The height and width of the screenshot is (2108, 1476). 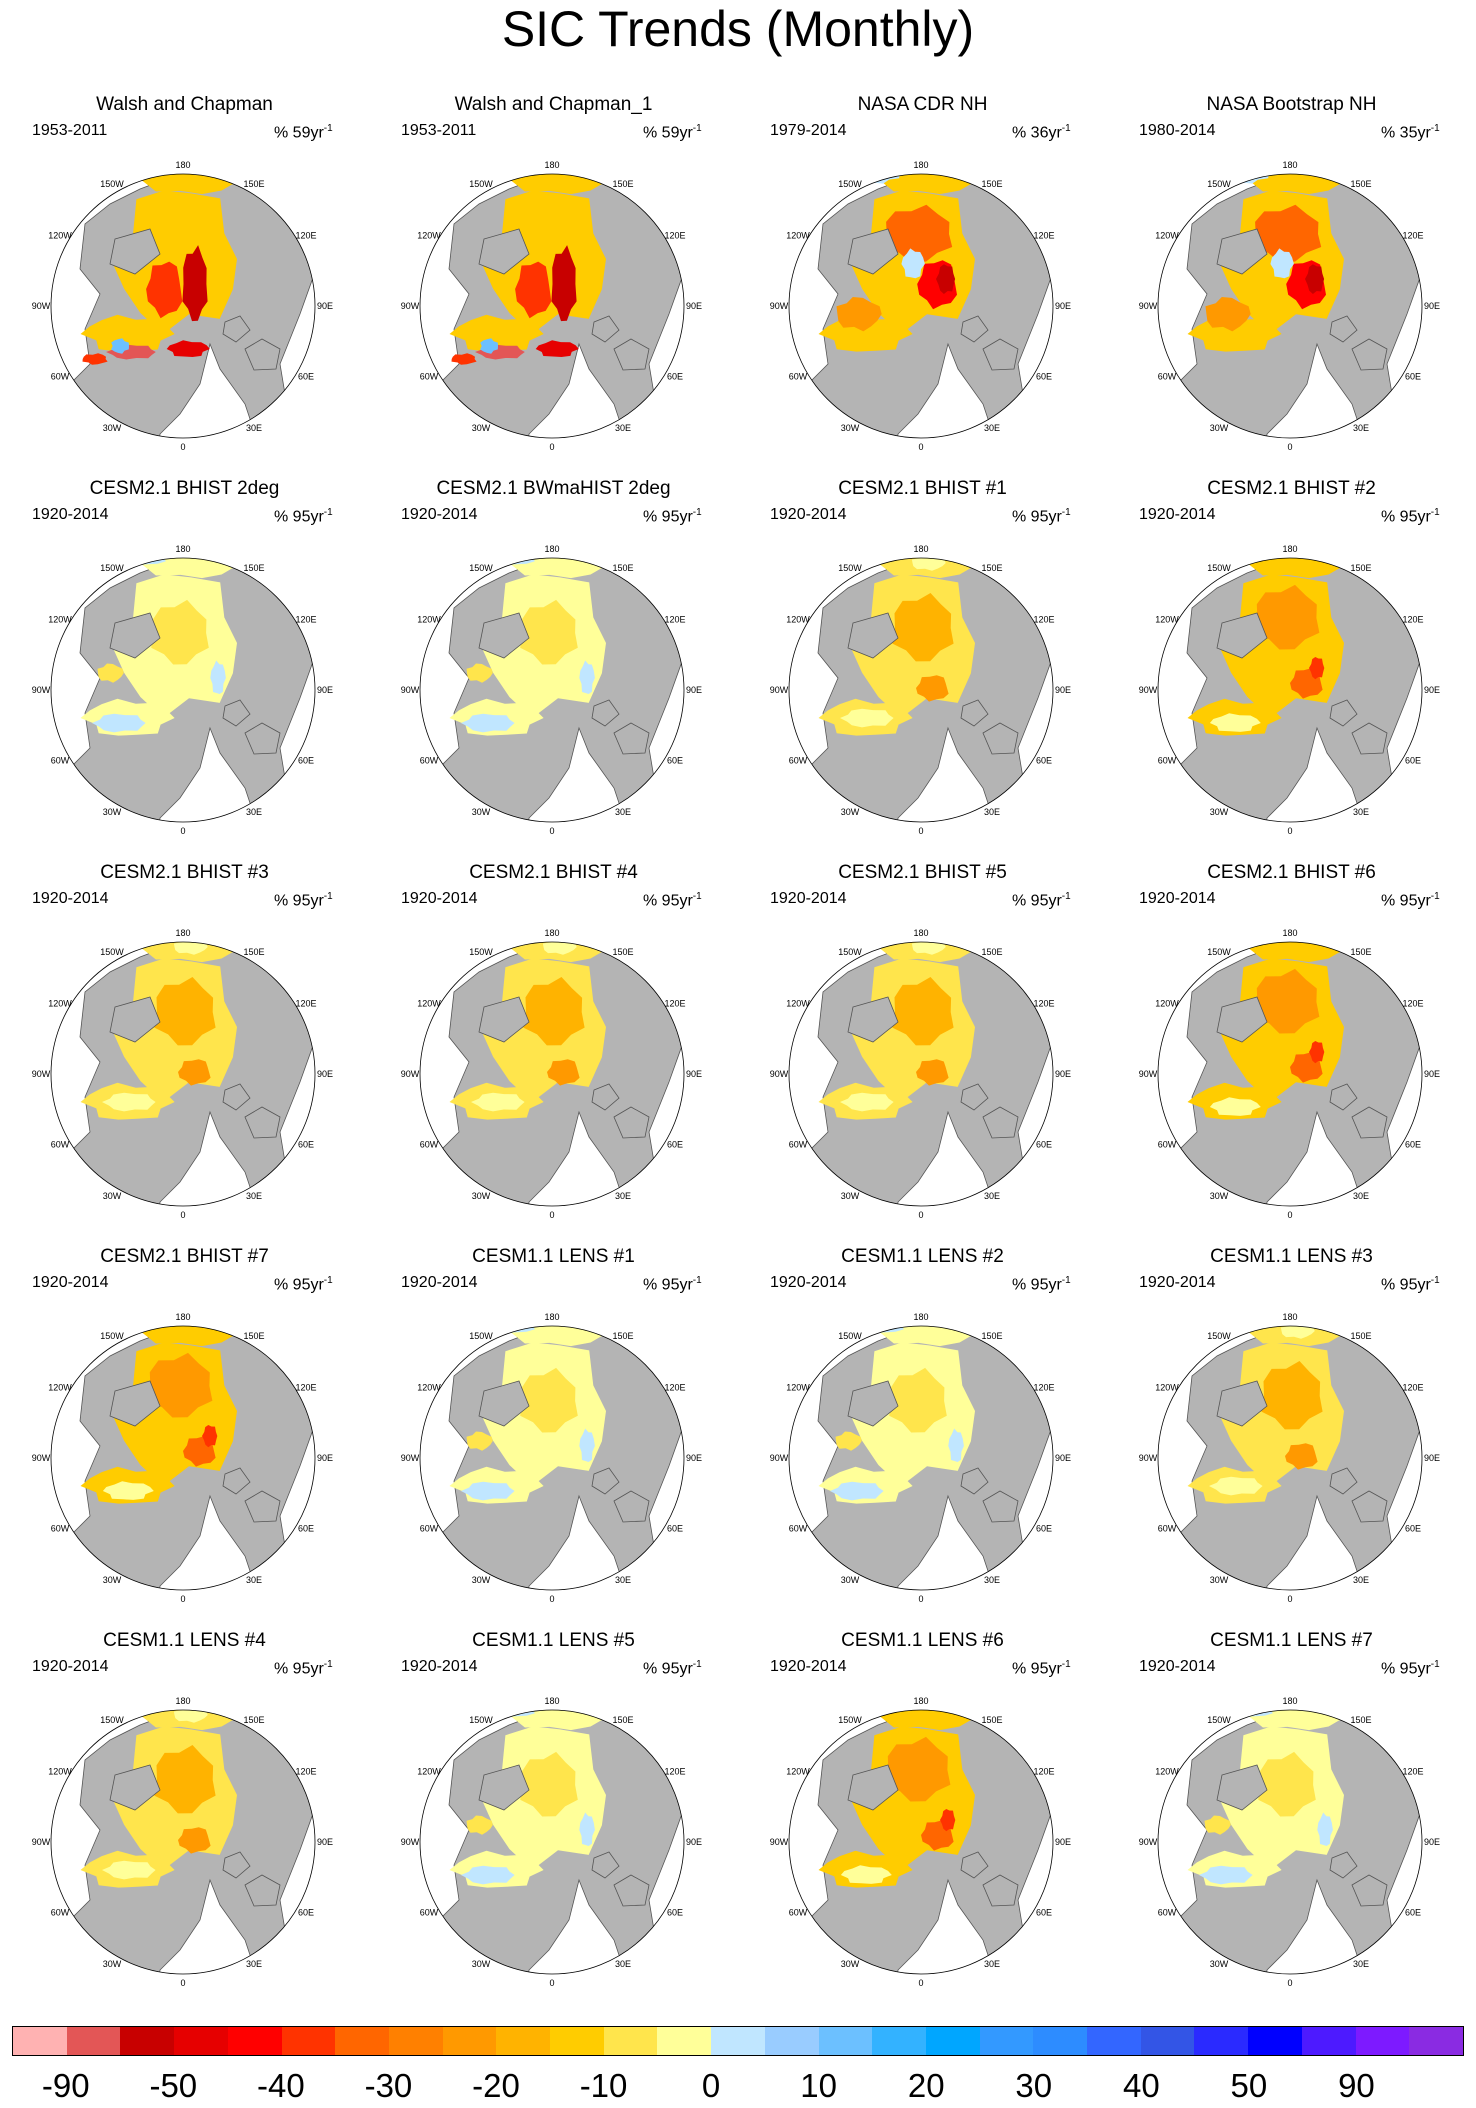 What do you see at coordinates (184, 488) in the screenshot?
I see `panel-title: CESM2.1 BHIST 2deg` at bounding box center [184, 488].